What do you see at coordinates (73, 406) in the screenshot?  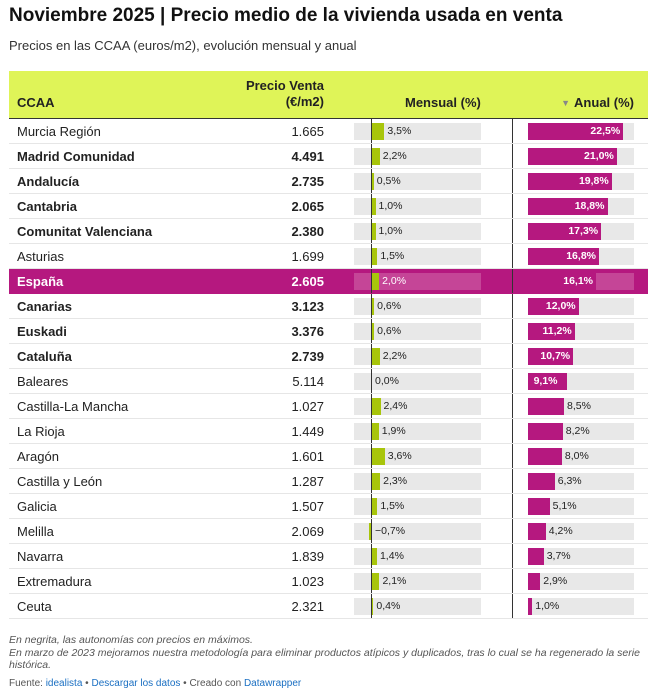 I see `row-name: Castilla-La Mancha` at bounding box center [73, 406].